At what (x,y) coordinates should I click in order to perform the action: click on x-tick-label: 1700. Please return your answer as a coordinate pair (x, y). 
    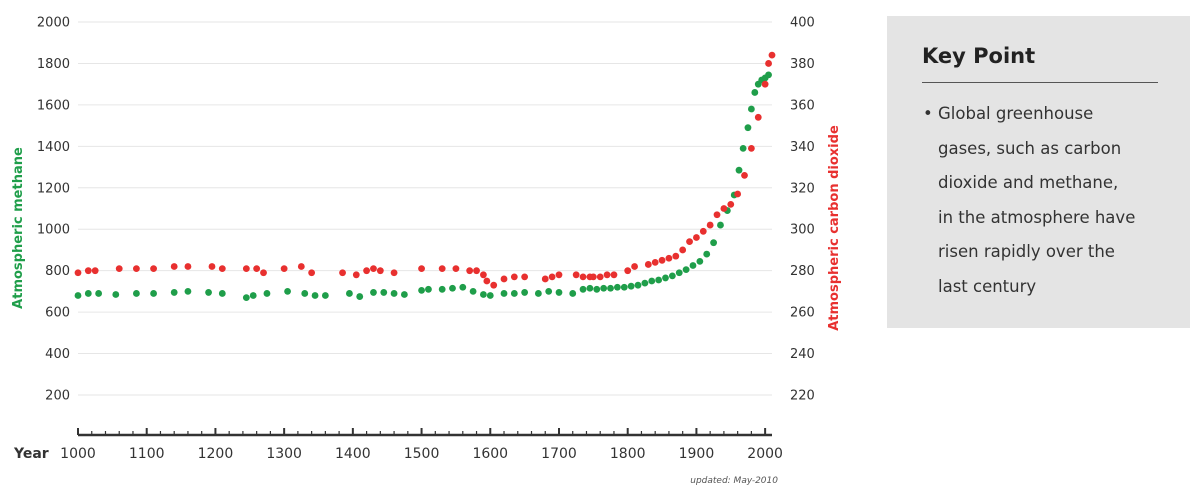
    Looking at the image, I should click on (559, 454).